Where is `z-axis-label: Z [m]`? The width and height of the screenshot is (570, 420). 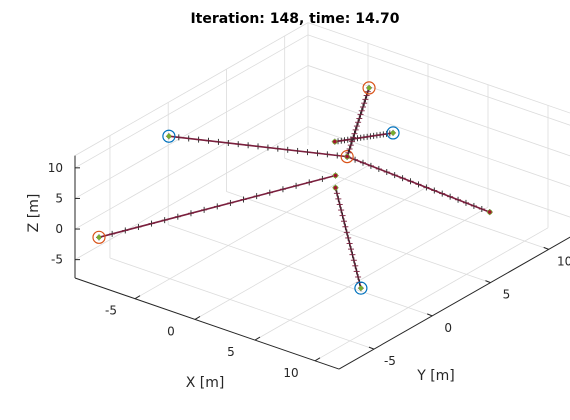
z-axis-label: Z [m] is located at coordinates (34, 213).